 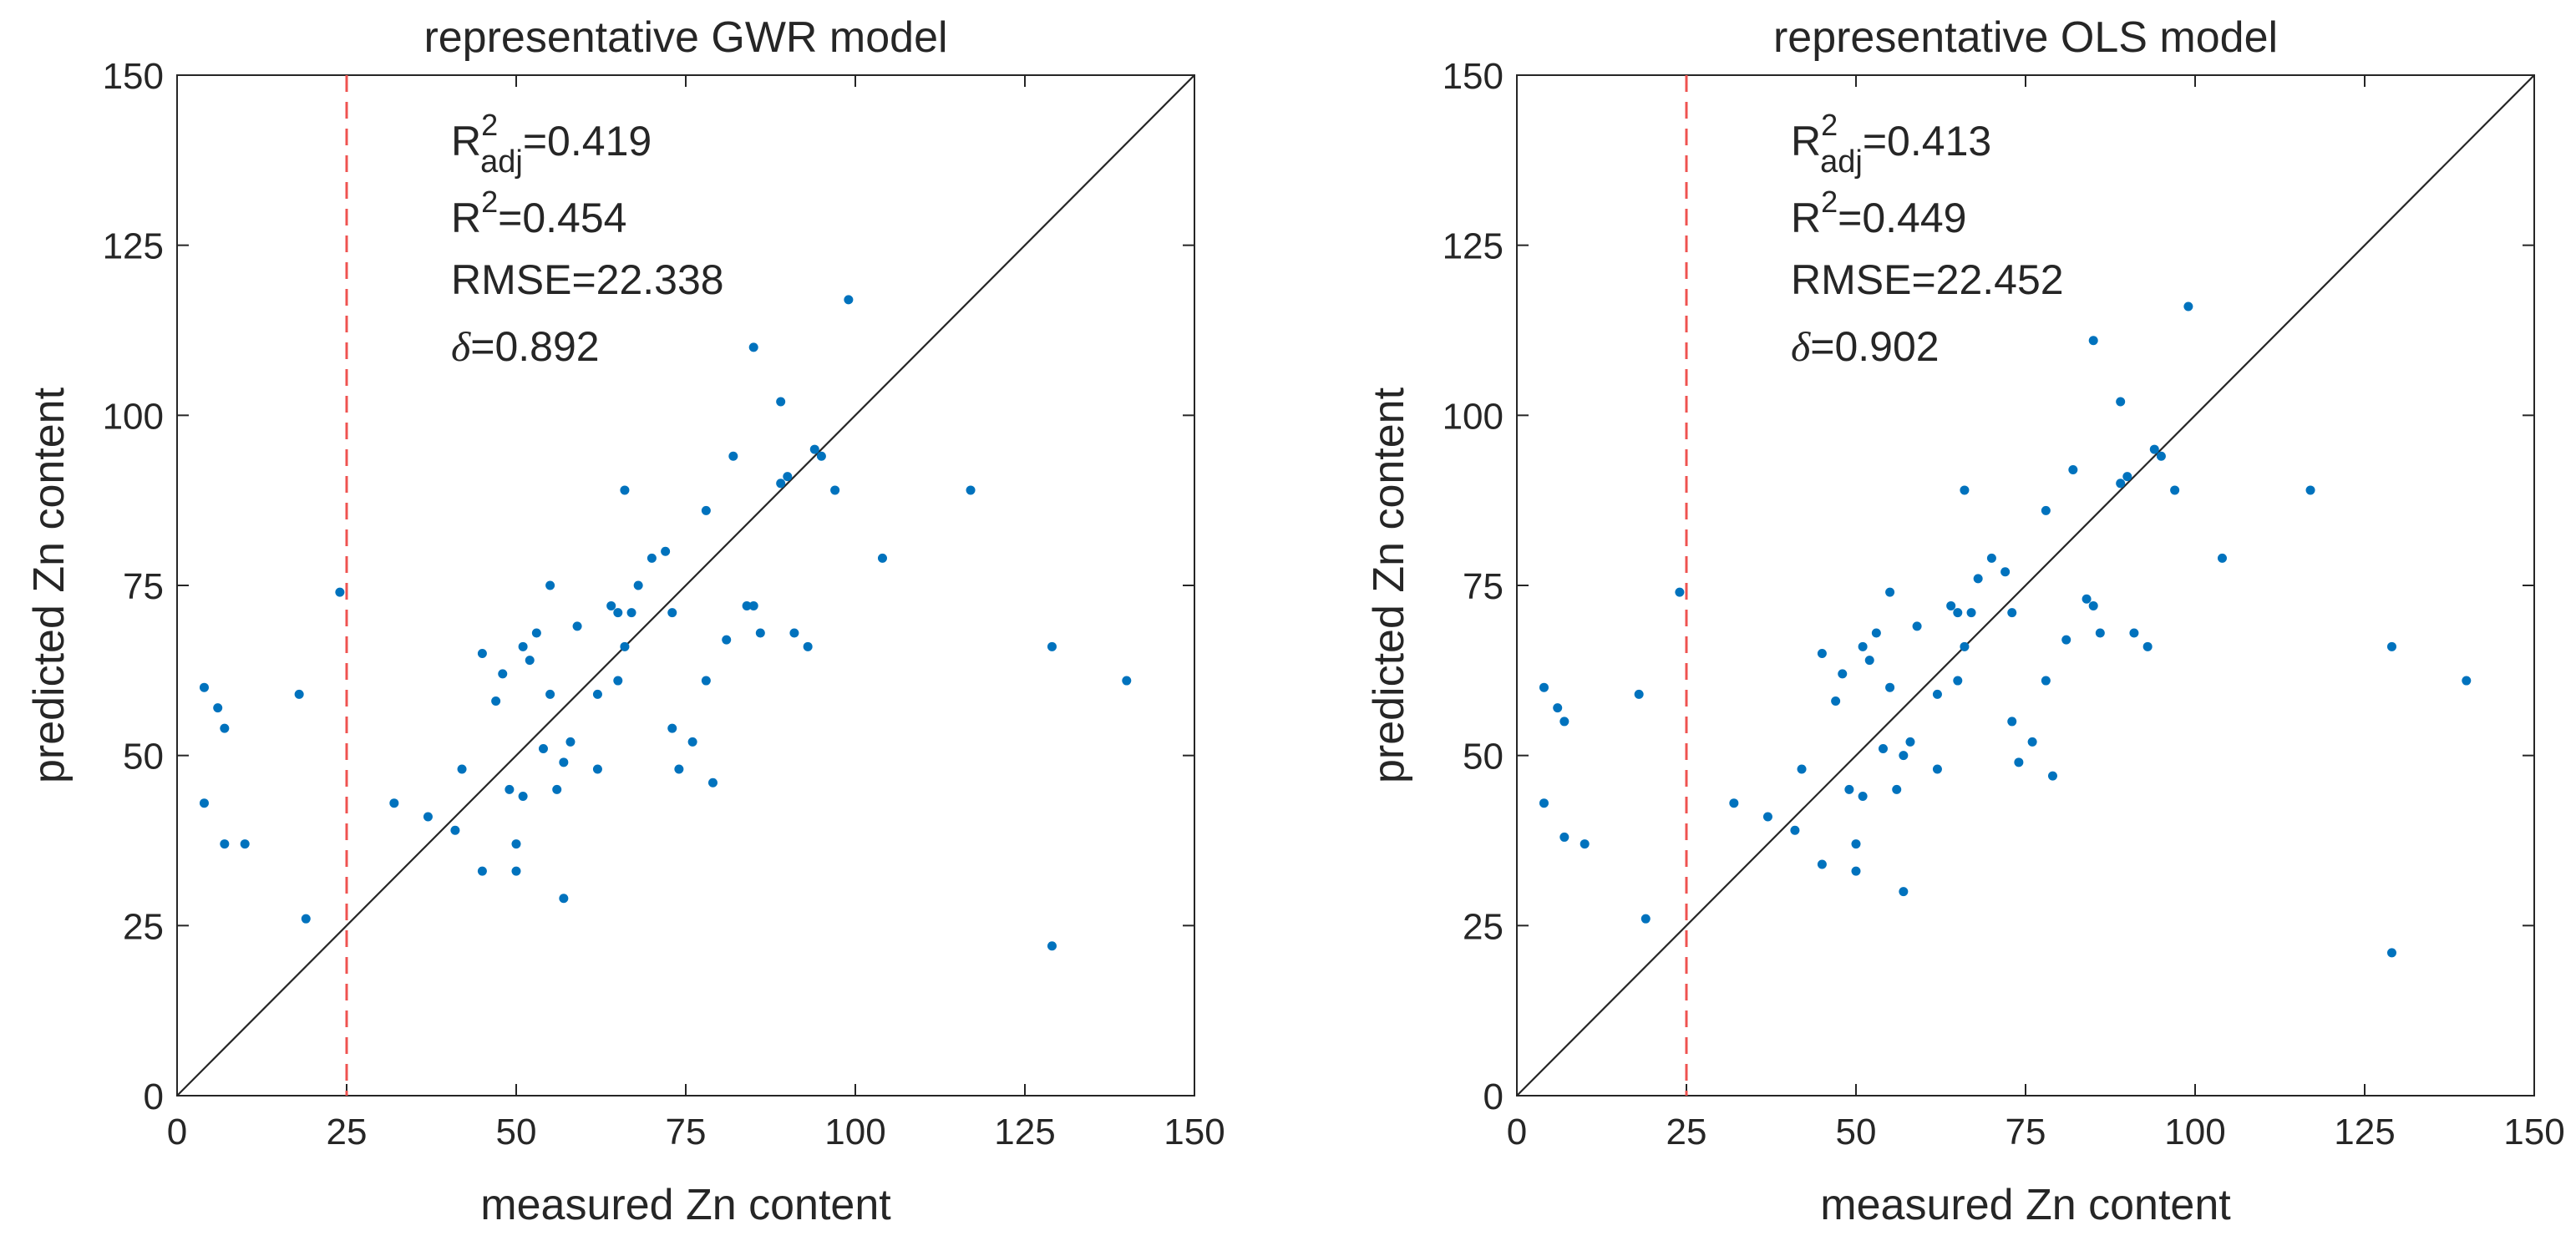 I want to click on x-tick-label: 25, so click(x=1686, y=1132).